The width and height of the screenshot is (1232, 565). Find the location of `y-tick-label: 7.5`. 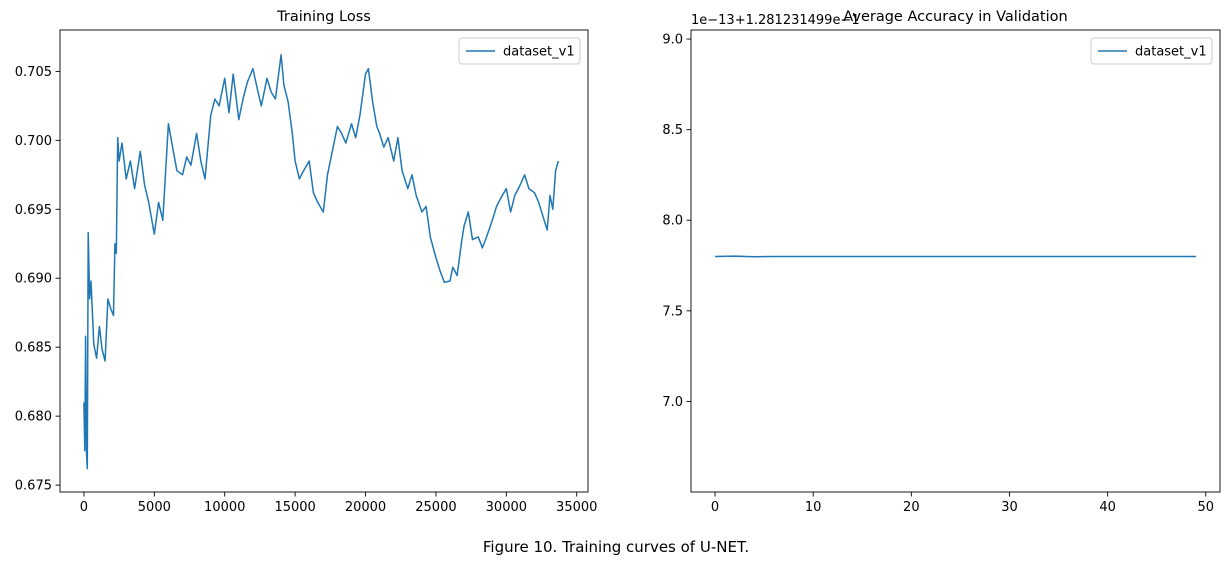

y-tick-label: 7.5 is located at coordinates (672, 311).